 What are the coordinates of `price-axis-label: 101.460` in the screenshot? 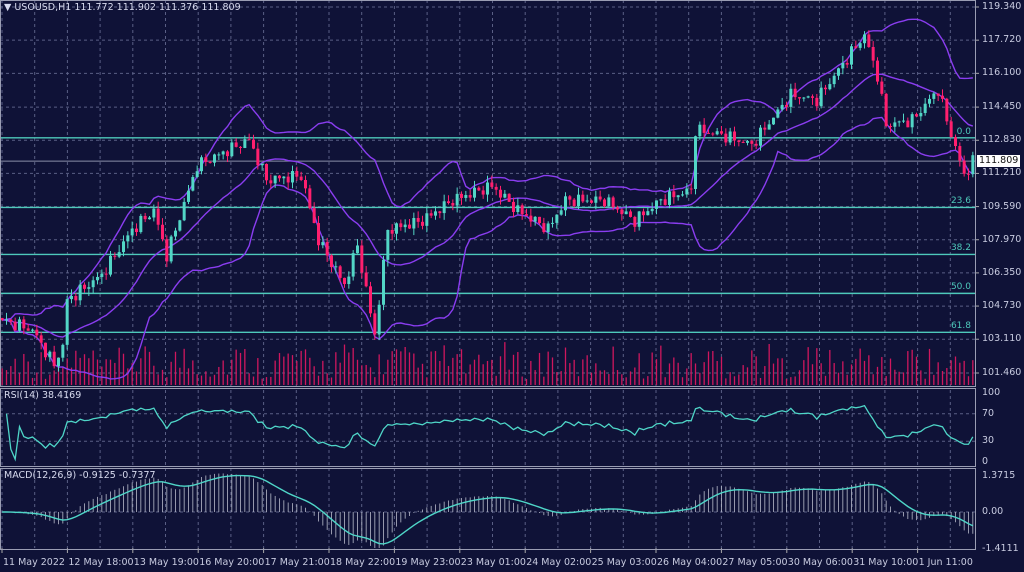 It's located at (1002, 372).